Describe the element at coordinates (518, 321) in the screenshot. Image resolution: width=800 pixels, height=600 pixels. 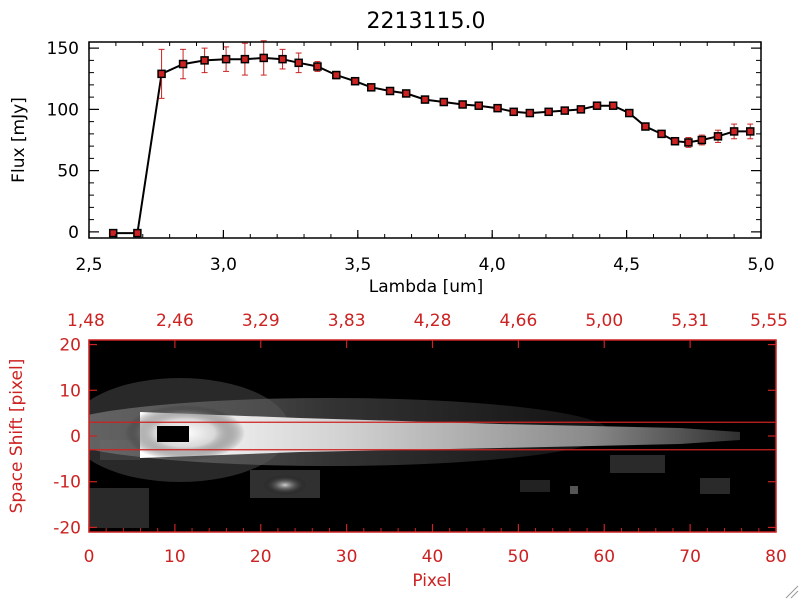
I see `top-tick-label: 4,66` at that location.